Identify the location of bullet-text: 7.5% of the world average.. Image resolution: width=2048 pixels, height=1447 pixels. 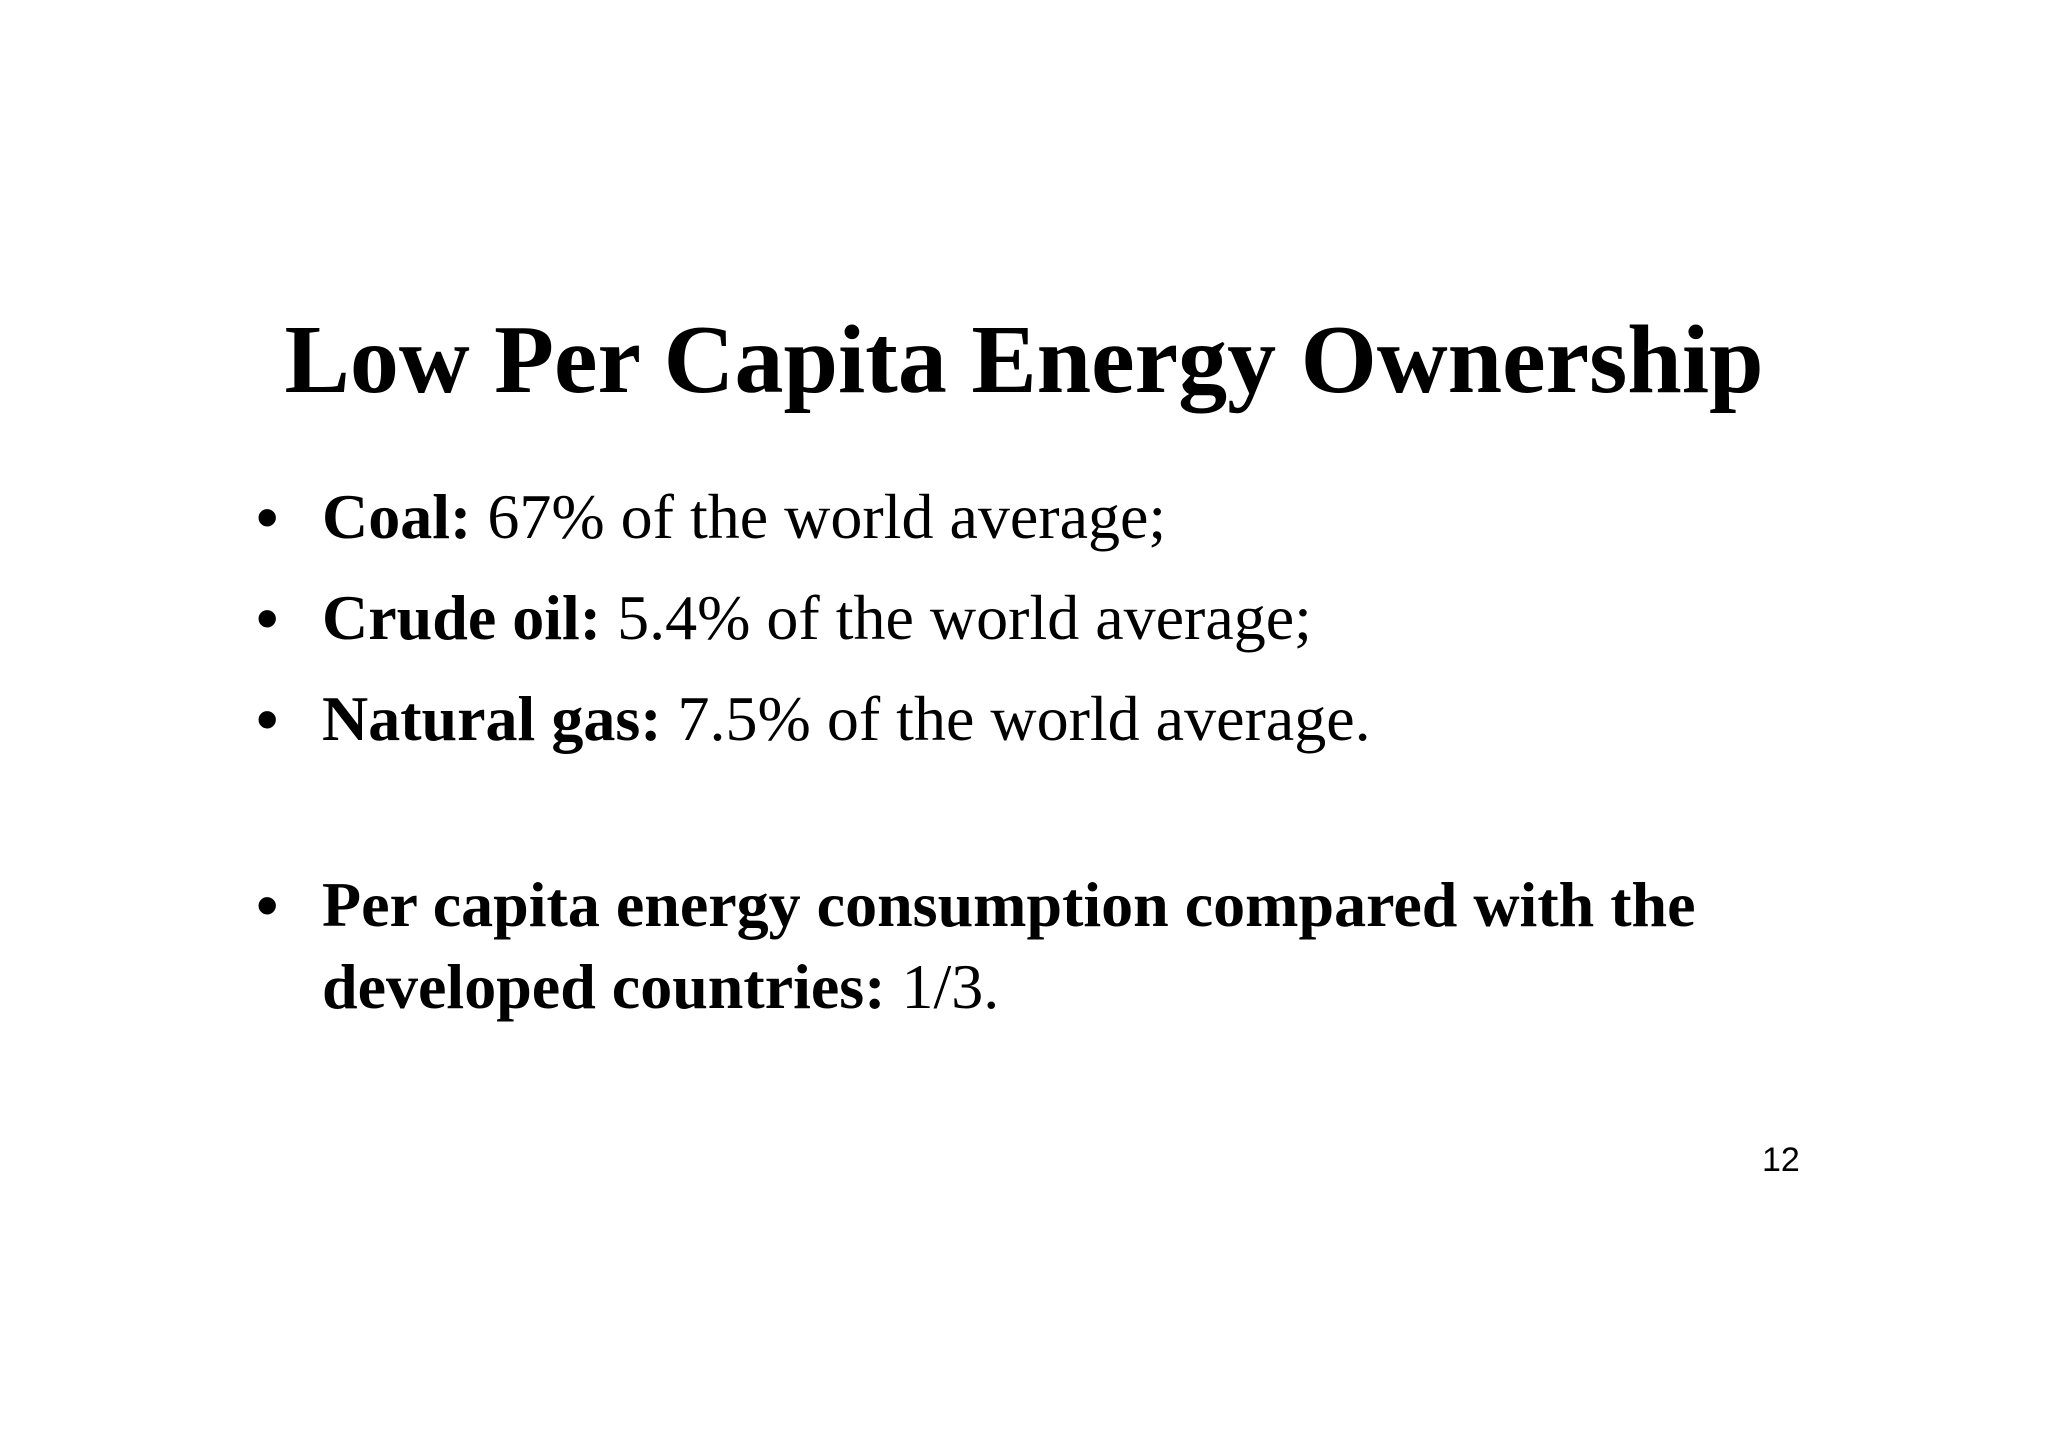
(1016, 718).